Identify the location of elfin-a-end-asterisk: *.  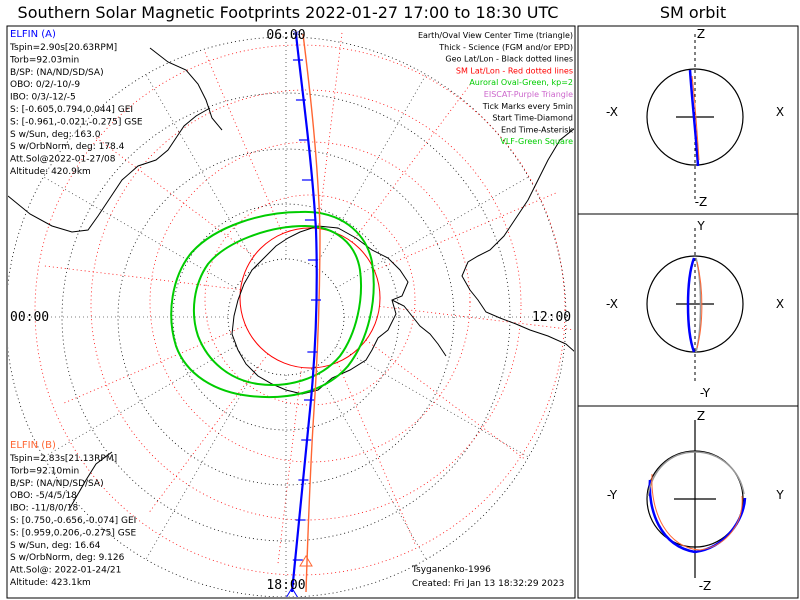
(296, 36).